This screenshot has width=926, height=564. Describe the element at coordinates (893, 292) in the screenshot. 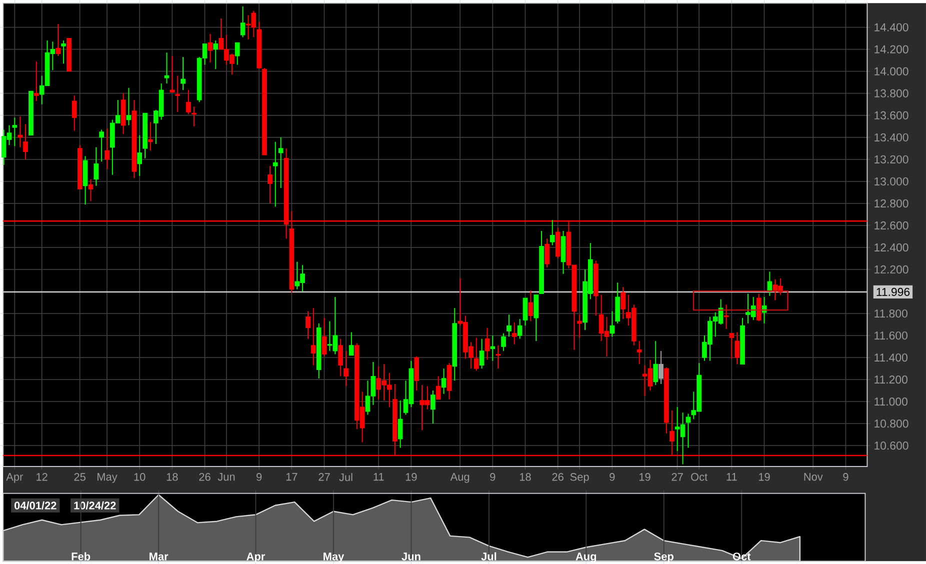

I see `ref-line-label: 11.996` at that location.